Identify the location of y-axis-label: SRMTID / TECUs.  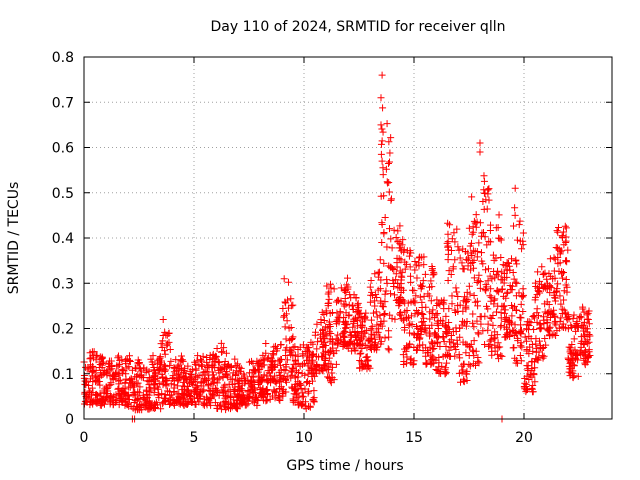
(14, 238).